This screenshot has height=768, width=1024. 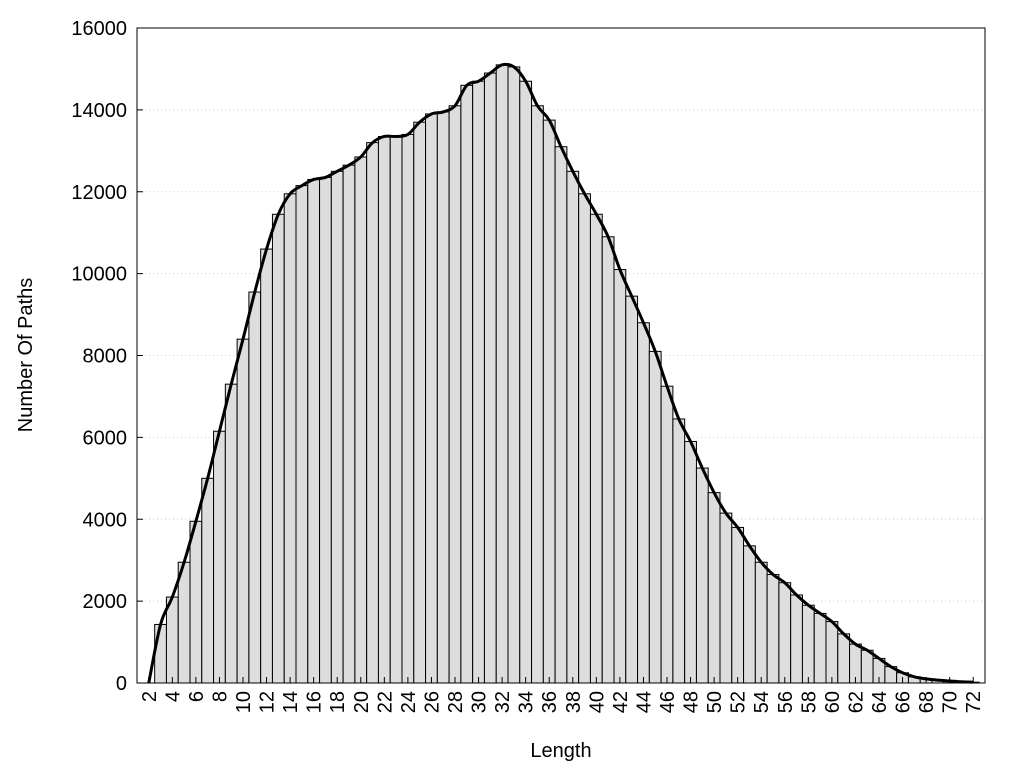 I want to click on x-axis-label: Length, so click(x=560, y=751).